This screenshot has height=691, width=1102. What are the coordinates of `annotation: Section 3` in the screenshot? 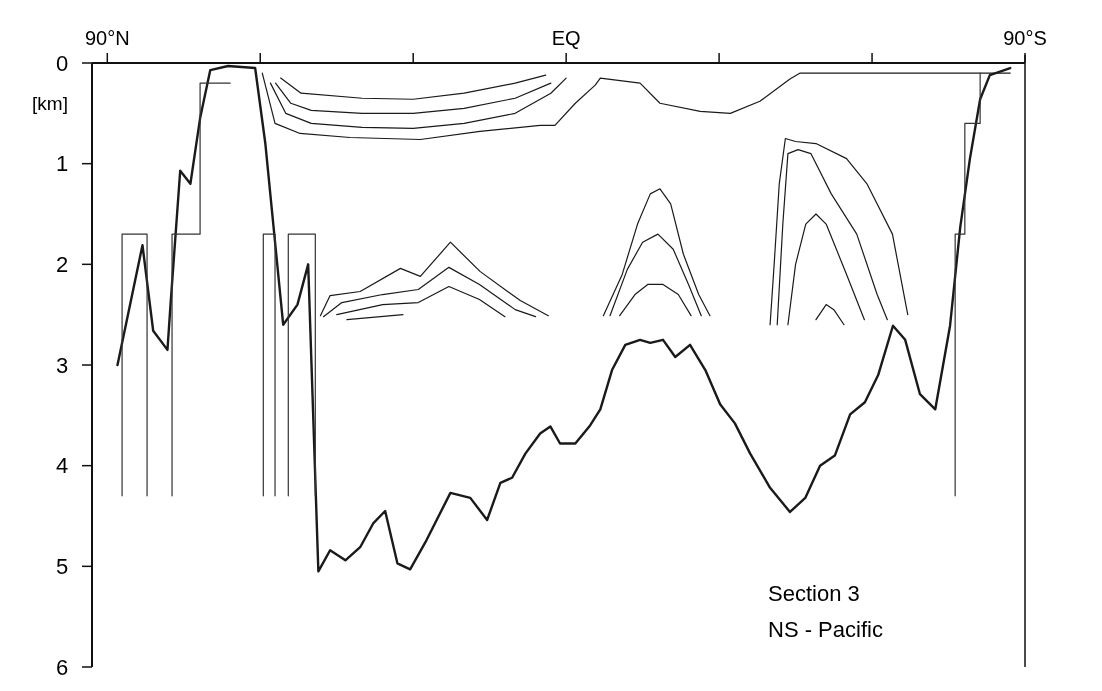 It's located at (814, 593).